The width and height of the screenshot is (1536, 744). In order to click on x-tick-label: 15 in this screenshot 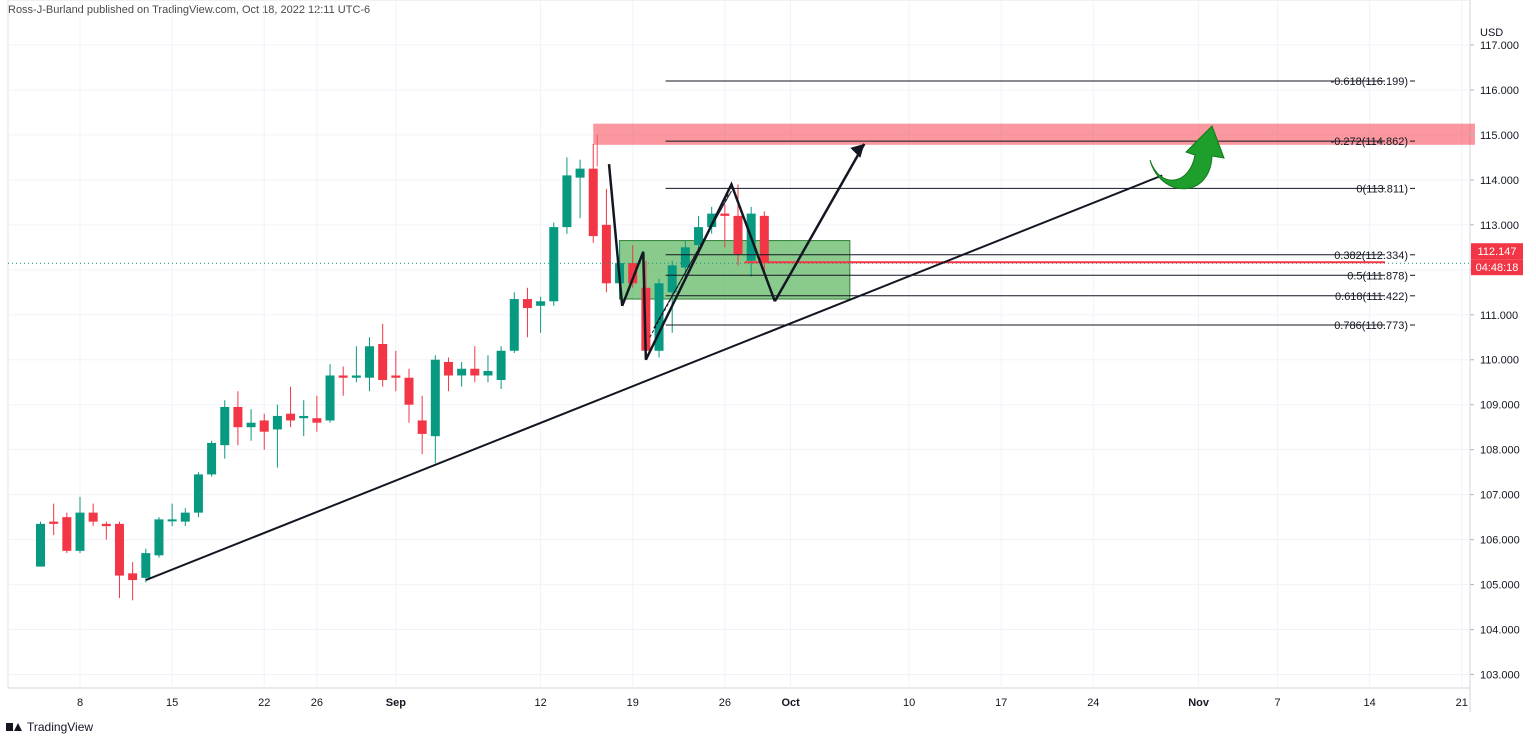, I will do `click(172, 703)`.